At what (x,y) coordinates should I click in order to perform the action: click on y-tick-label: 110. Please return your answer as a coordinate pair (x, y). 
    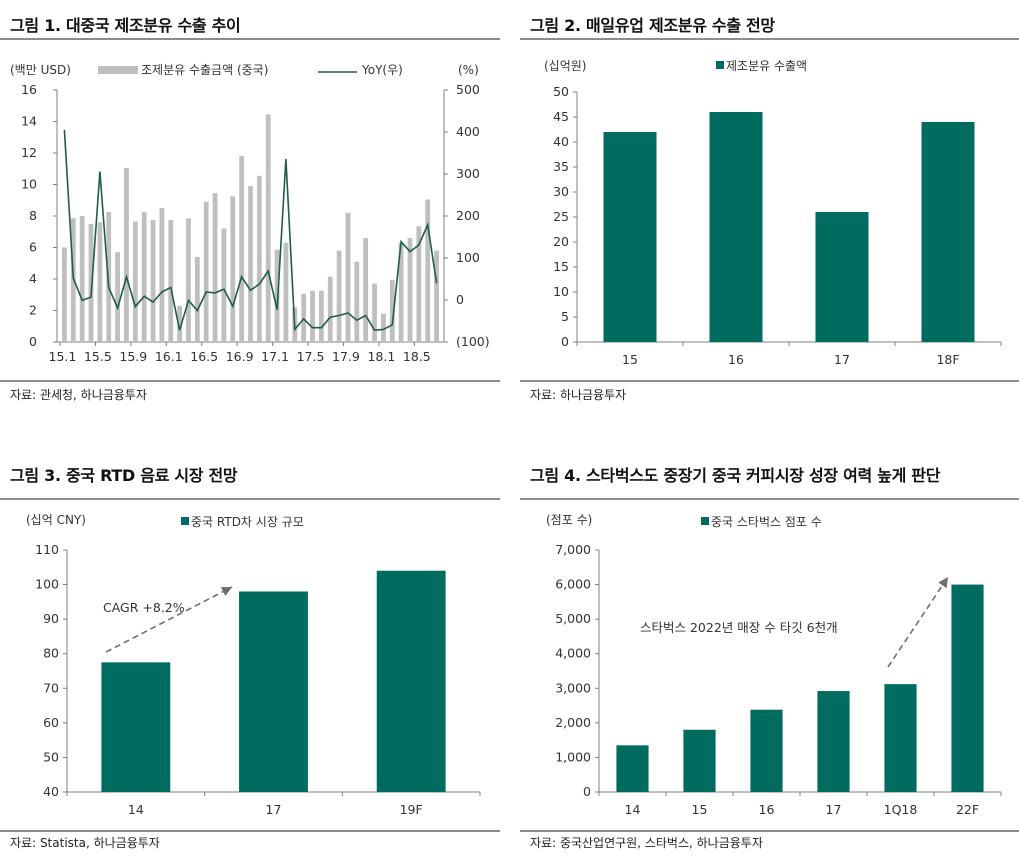
    Looking at the image, I should click on (47, 549).